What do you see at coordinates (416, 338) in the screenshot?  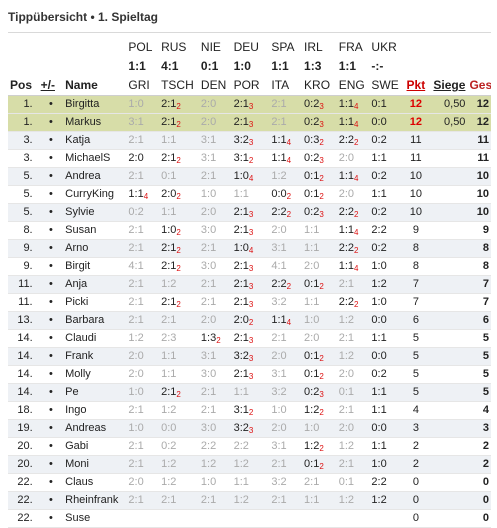 I see `points-cell: 5` at bounding box center [416, 338].